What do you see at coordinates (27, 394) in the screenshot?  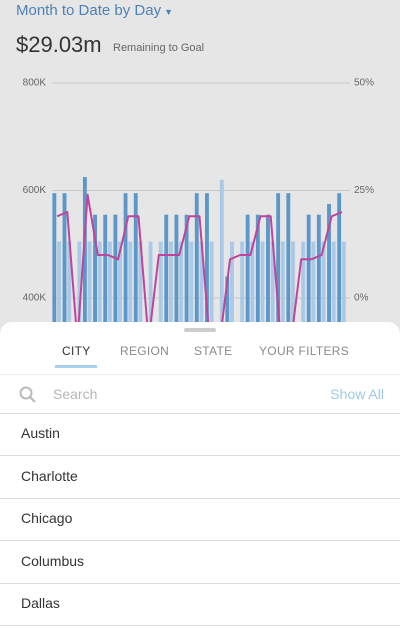 I see `search-icon` at bounding box center [27, 394].